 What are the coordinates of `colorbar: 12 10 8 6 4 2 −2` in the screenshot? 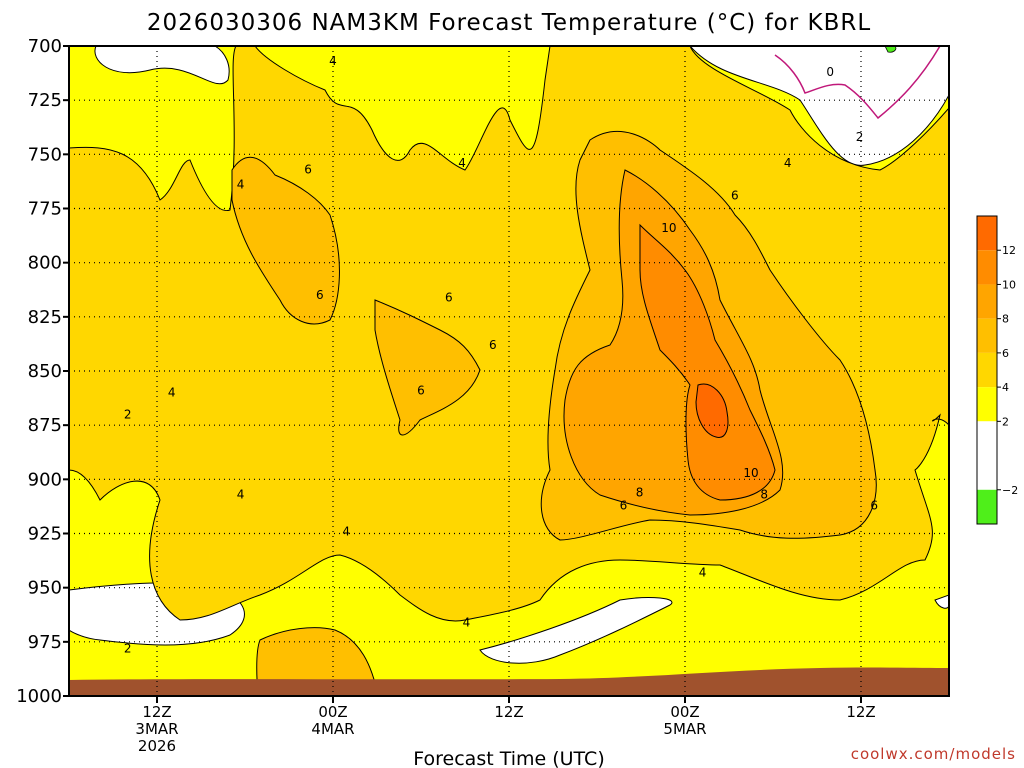 It's located at (997, 370).